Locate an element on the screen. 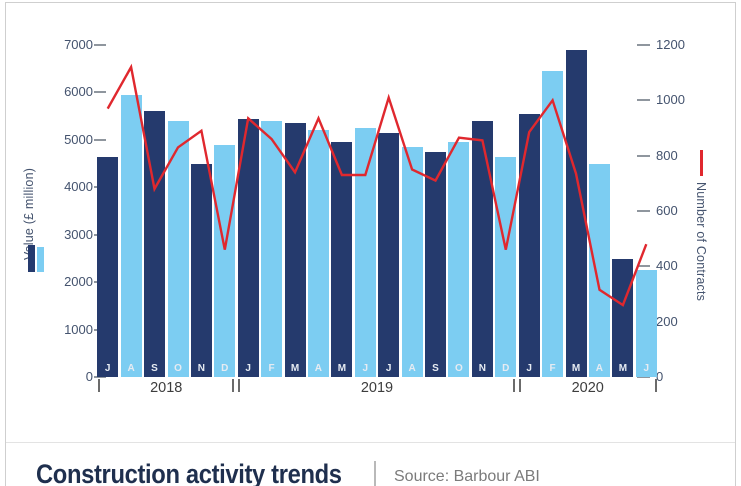 This screenshot has height=486, width=741. bar-J-0: J is located at coordinates (108, 266).